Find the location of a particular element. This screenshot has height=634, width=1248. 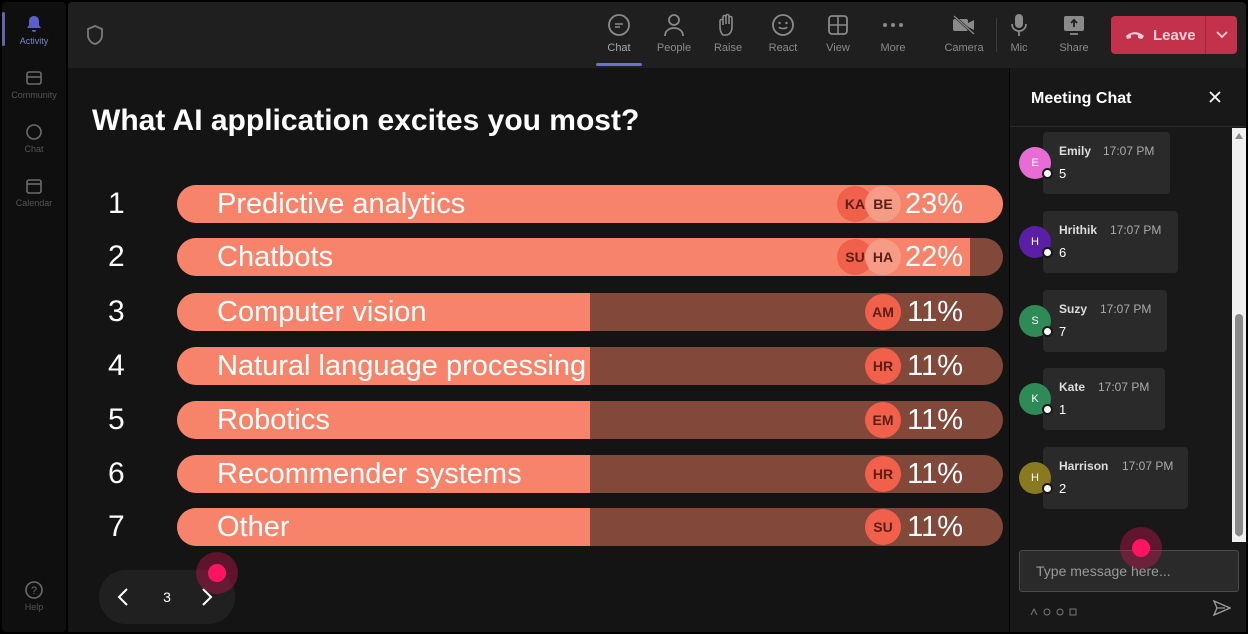

poll-question: What AI application excites you most? is located at coordinates (366, 120).